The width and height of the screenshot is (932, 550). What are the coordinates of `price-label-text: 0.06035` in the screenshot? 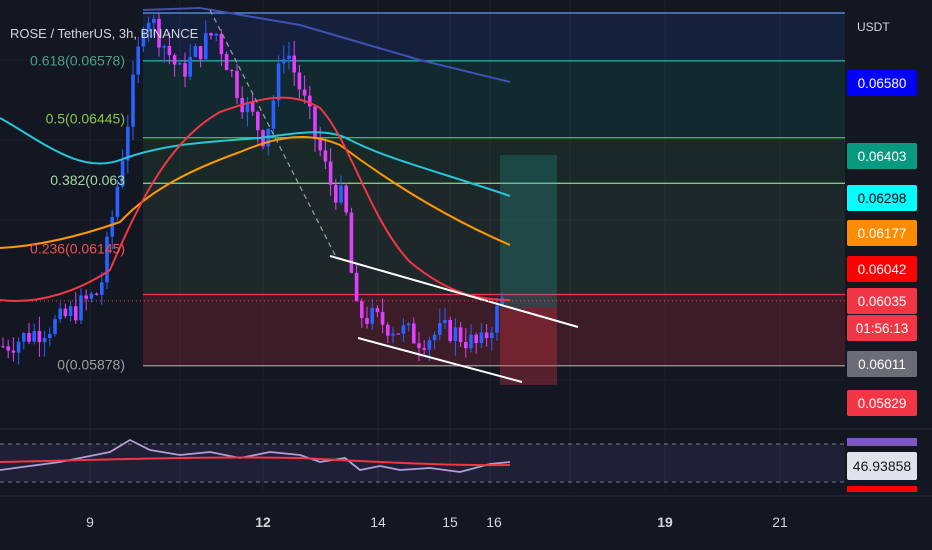 It's located at (882, 301).